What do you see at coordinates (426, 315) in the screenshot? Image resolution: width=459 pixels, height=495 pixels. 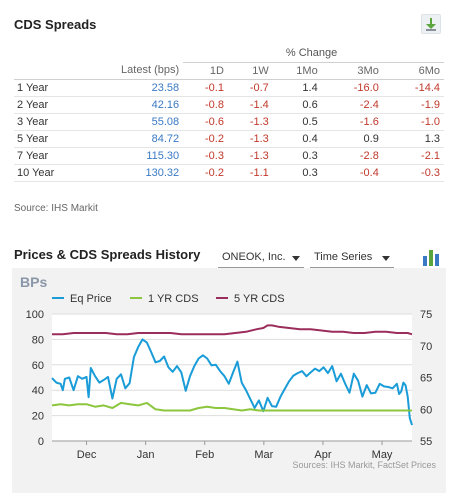 I see `y-right-tick-label: 75` at bounding box center [426, 315].